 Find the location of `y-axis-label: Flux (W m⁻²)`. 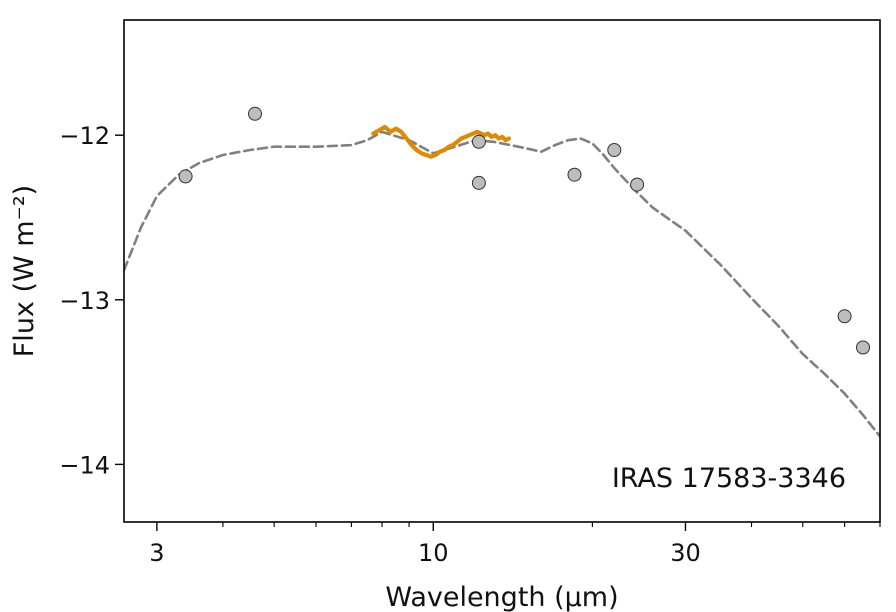

y-axis-label: Flux (W m⁻²) is located at coordinates (24, 271).